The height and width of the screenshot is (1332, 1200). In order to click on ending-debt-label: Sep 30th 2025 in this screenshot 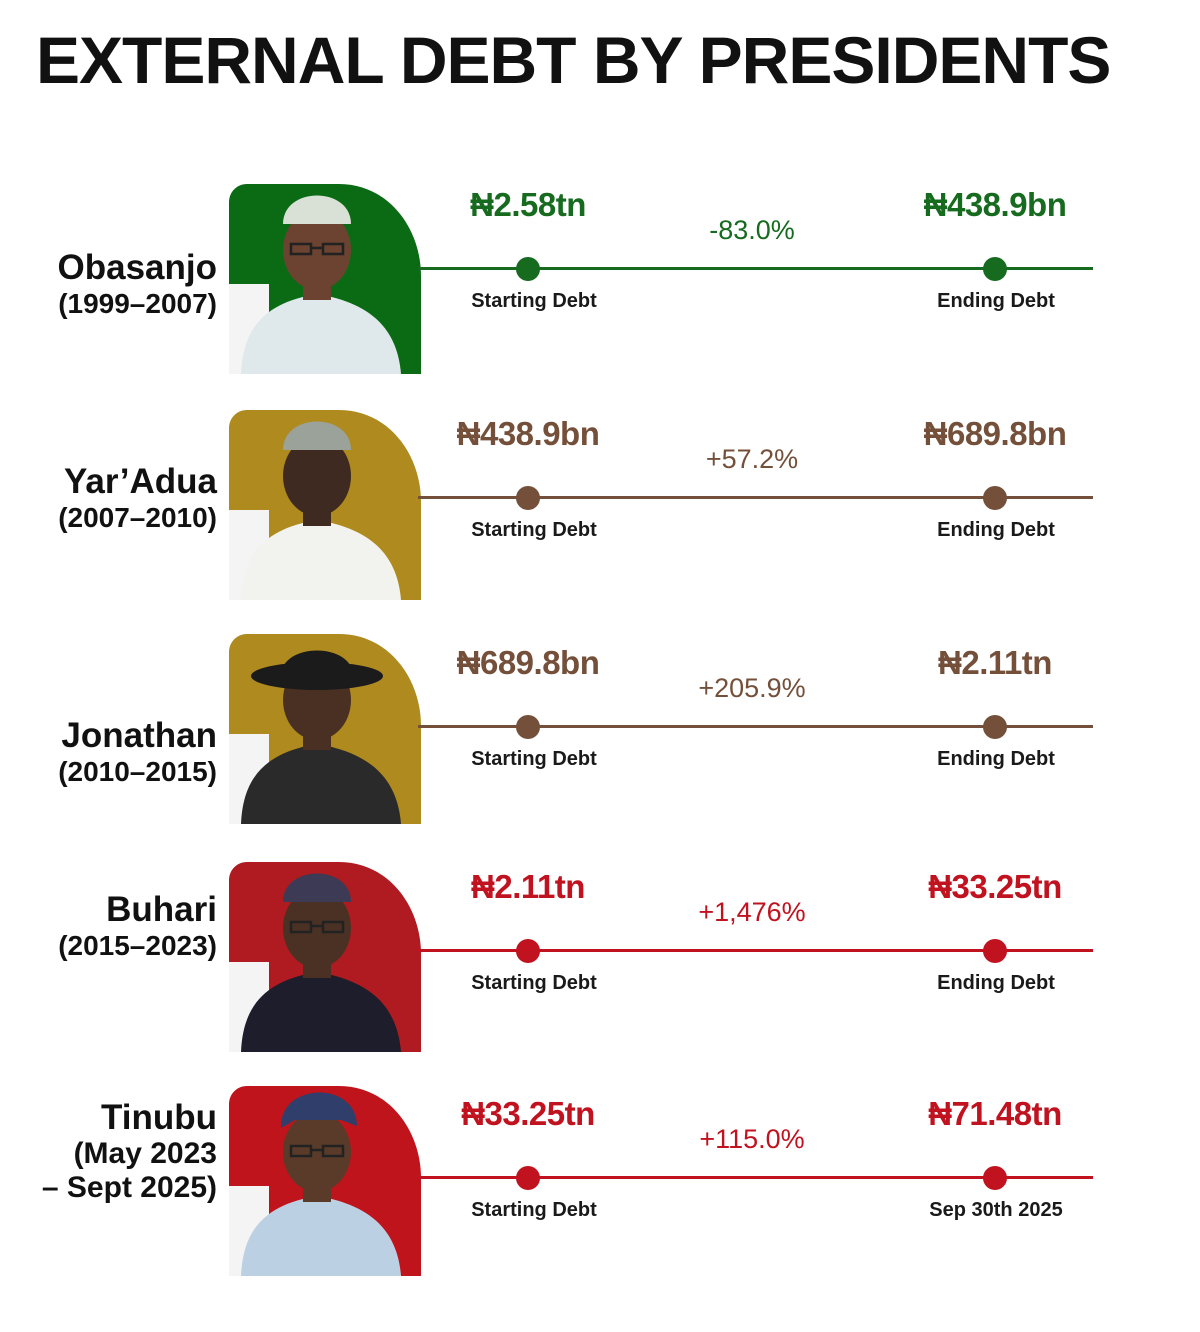, I will do `click(996, 1210)`.